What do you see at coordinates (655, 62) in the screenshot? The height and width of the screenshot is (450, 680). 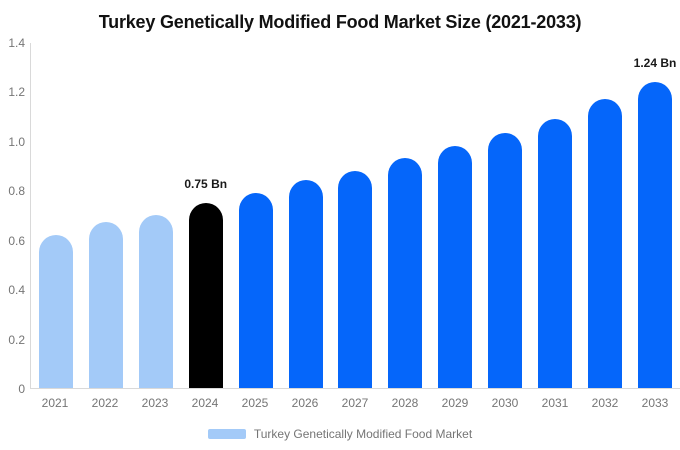 I see `bar-value-label: 1.24 Bn` at bounding box center [655, 62].